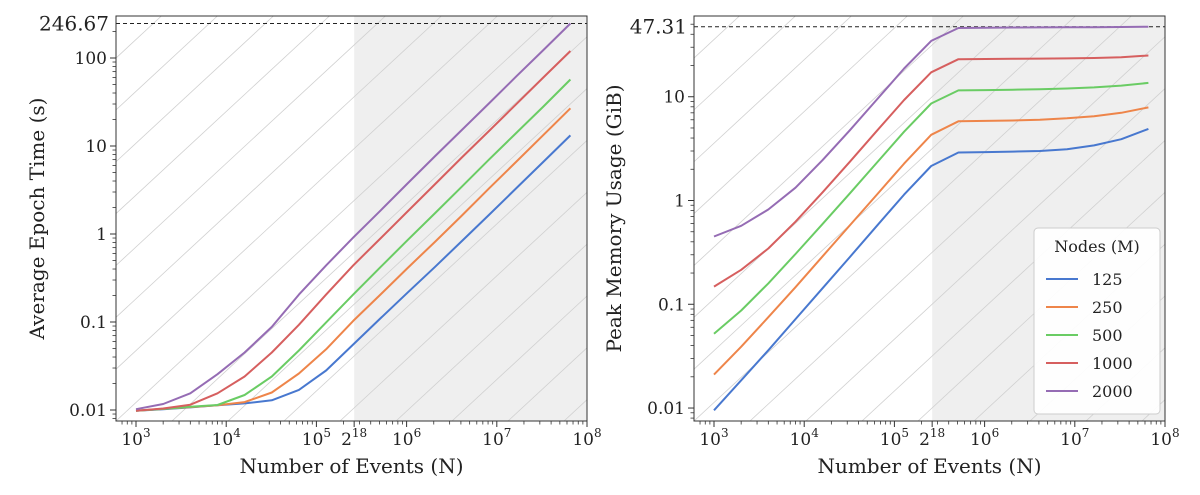 The height and width of the screenshot is (495, 1200). I want to click on legend-label: 250, so click(1107, 307).